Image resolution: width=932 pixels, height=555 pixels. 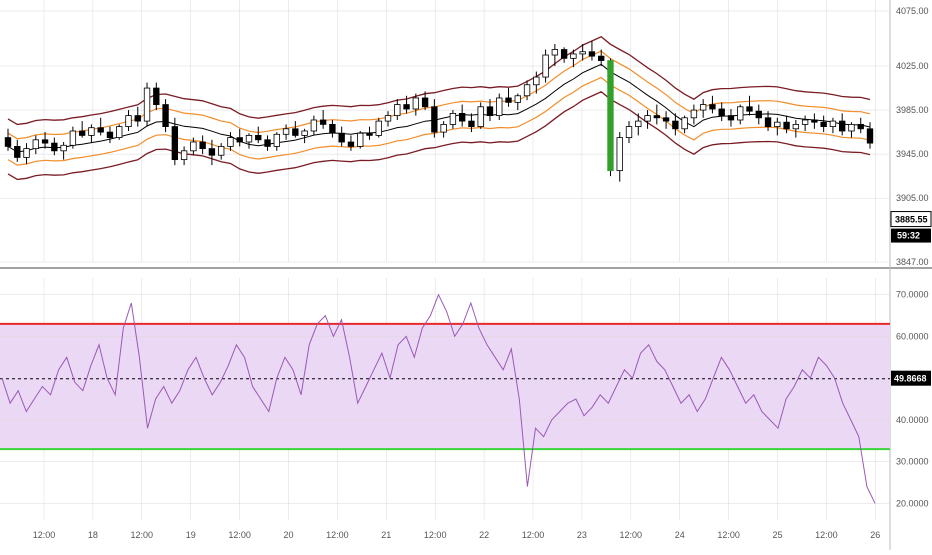 I want to click on time-tick-label: 26, so click(x=875, y=535).